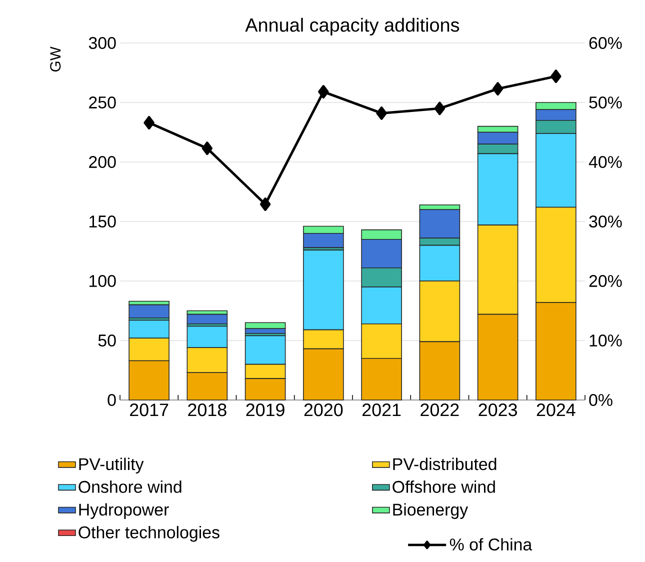  Describe the element at coordinates (497, 410) in the screenshot. I see `x-tick-label: 2023` at that location.